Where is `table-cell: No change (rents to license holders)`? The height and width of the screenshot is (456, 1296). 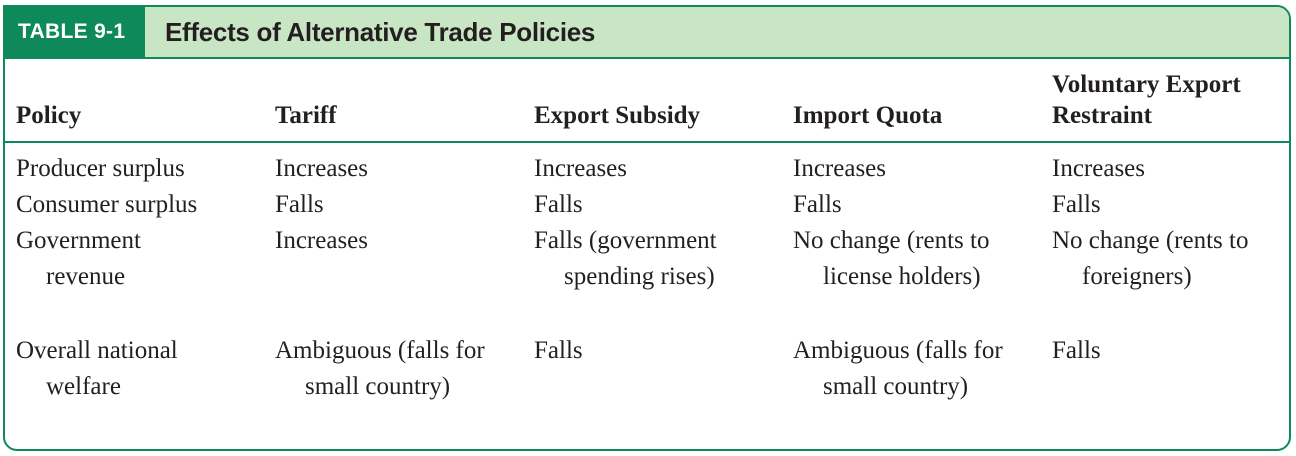 table-cell: No change (rents to license holders) is located at coordinates (908, 259).